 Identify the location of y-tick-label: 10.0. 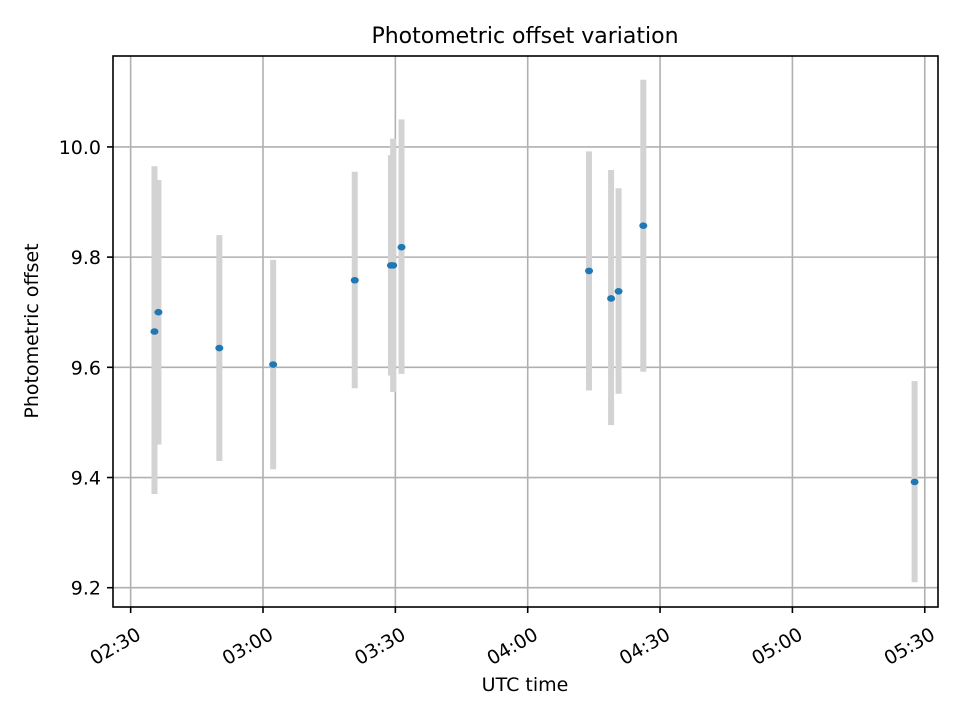
(80, 148).